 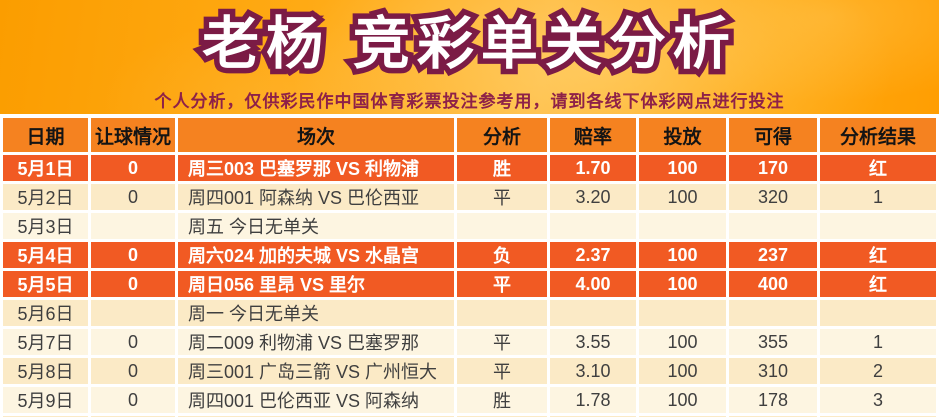 I want to click on match-cell: 周日056 里昂 VS 里尔, so click(x=316, y=284).